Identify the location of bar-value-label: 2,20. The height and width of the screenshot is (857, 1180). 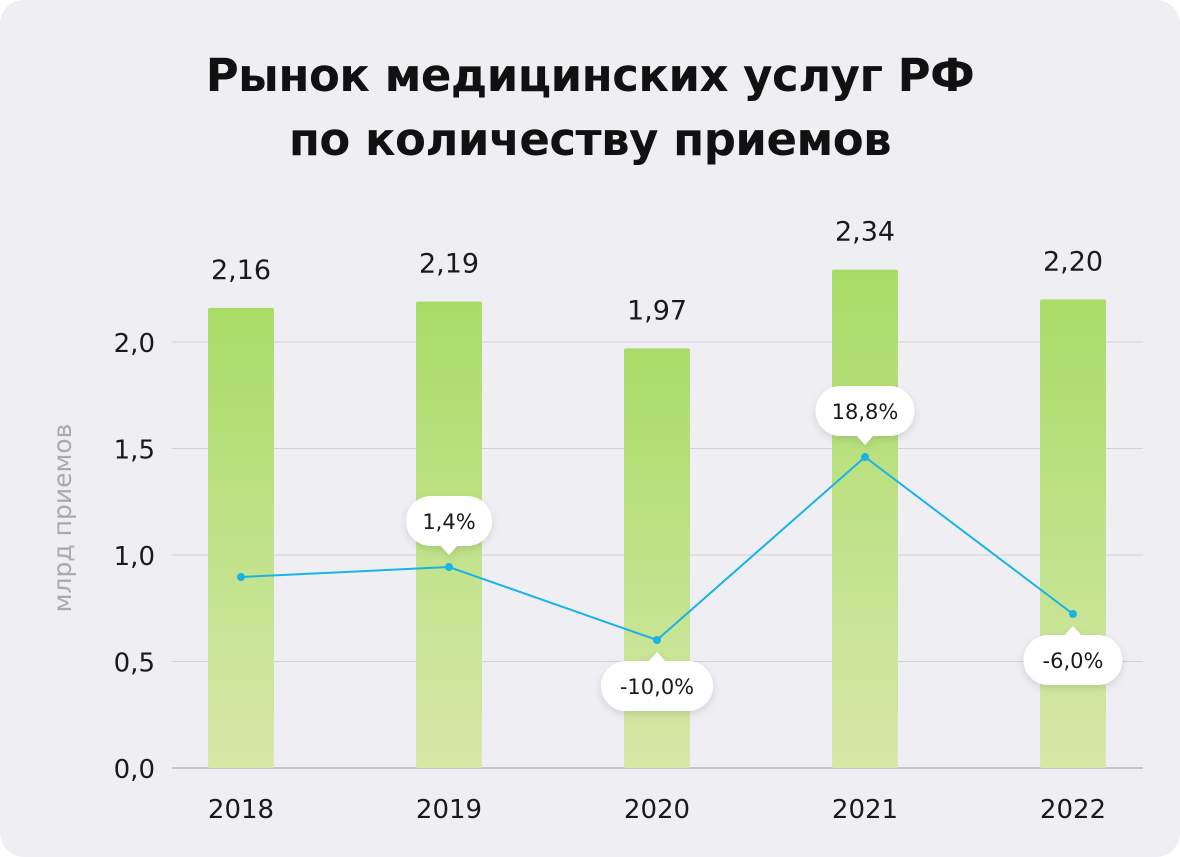
(1073, 261).